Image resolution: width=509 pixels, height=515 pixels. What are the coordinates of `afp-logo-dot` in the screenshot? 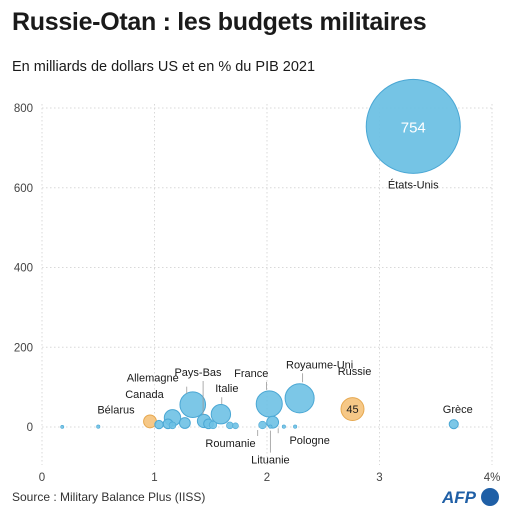 It's located at (490, 497).